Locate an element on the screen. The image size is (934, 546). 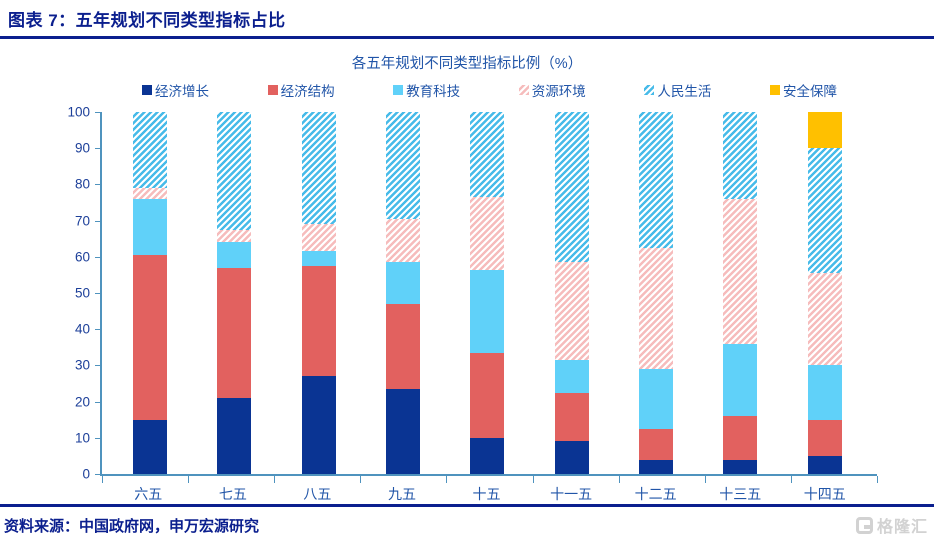
legend: 经济增长 经济结构 教育科技 资源环境 人民生活 安全保障 is located at coordinates (489, 90).